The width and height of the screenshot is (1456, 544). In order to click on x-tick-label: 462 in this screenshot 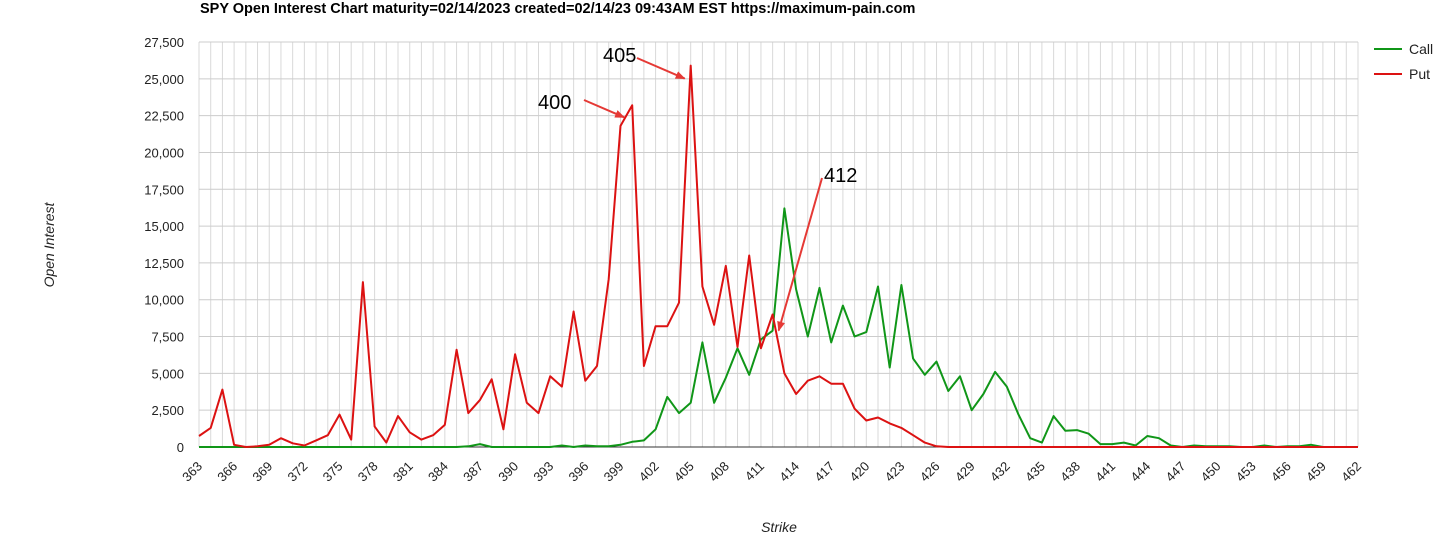, I will do `click(1351, 472)`.